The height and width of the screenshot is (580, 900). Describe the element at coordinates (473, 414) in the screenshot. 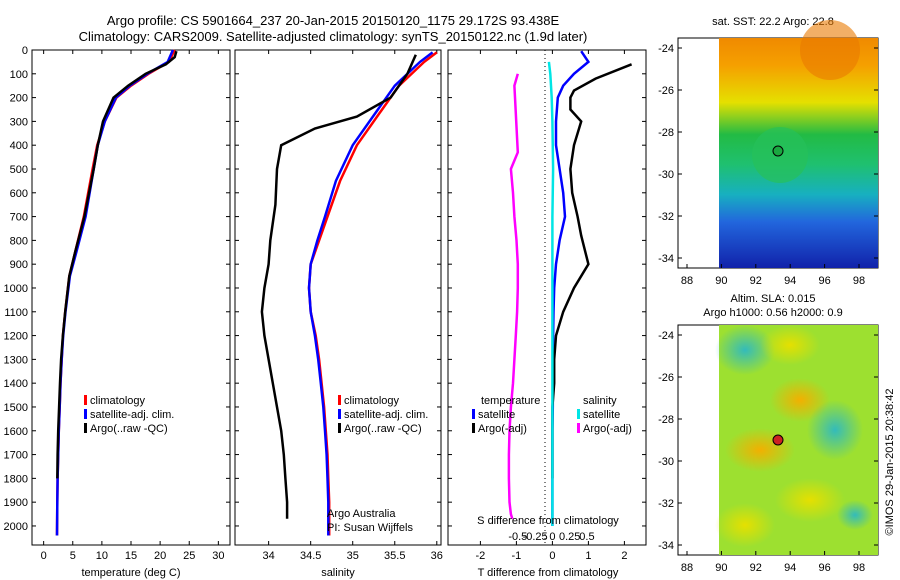

I see `legend-swatch-temp-satellite` at that location.